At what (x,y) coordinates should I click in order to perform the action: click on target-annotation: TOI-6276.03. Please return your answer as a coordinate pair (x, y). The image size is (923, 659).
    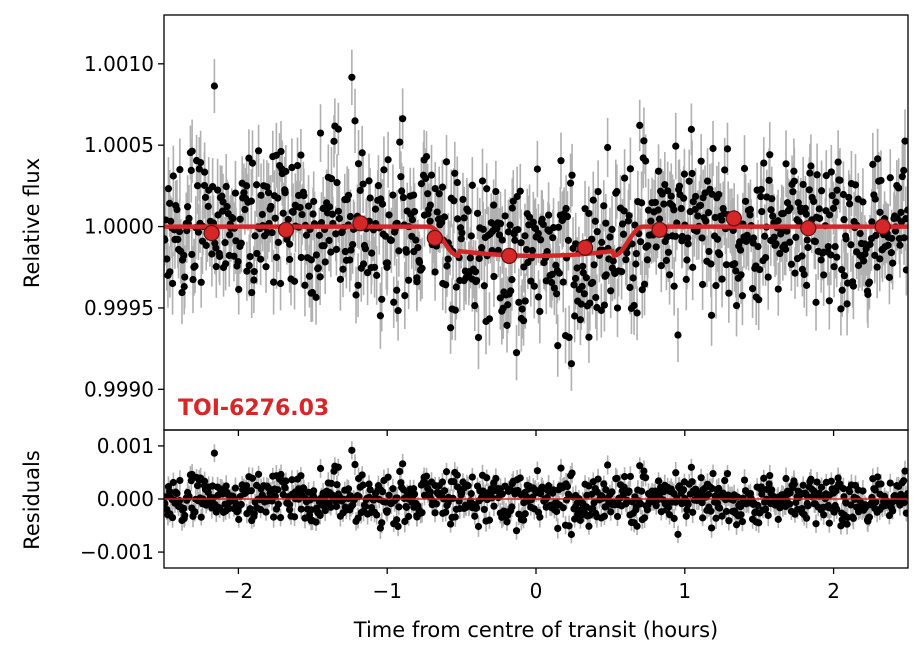
    Looking at the image, I should click on (253, 408).